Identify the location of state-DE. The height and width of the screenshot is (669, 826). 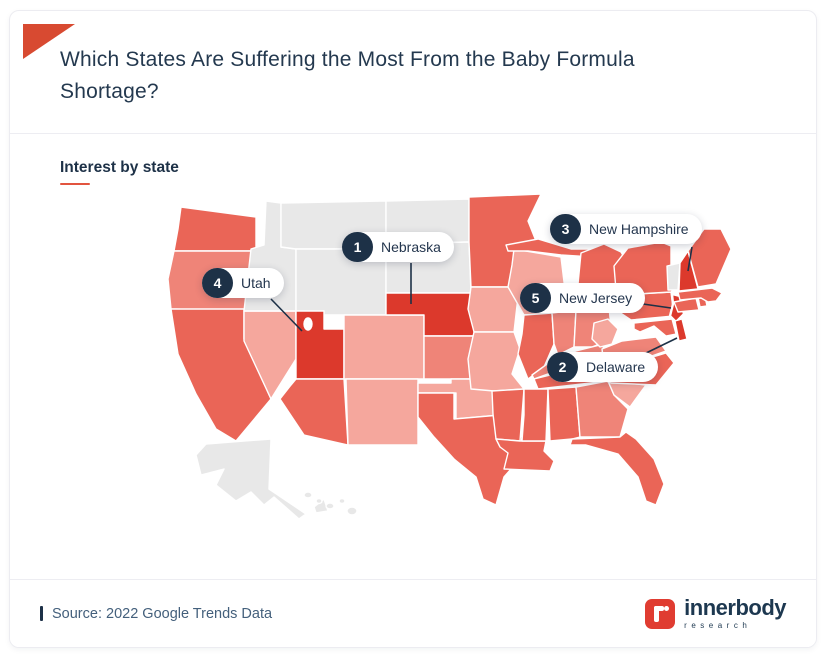
(681, 330).